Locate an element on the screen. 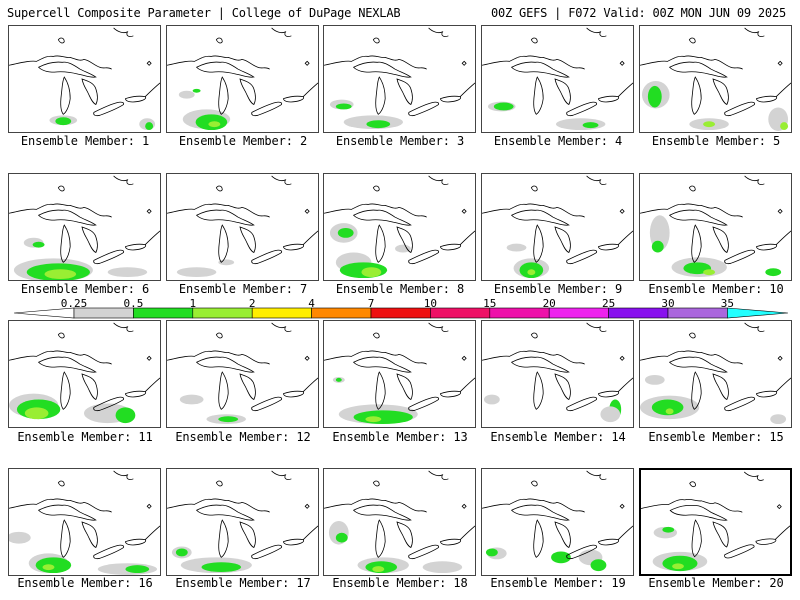 The image size is (800, 600). ensemble-member-label: Ensemble Member: 4 is located at coordinates (558, 141).